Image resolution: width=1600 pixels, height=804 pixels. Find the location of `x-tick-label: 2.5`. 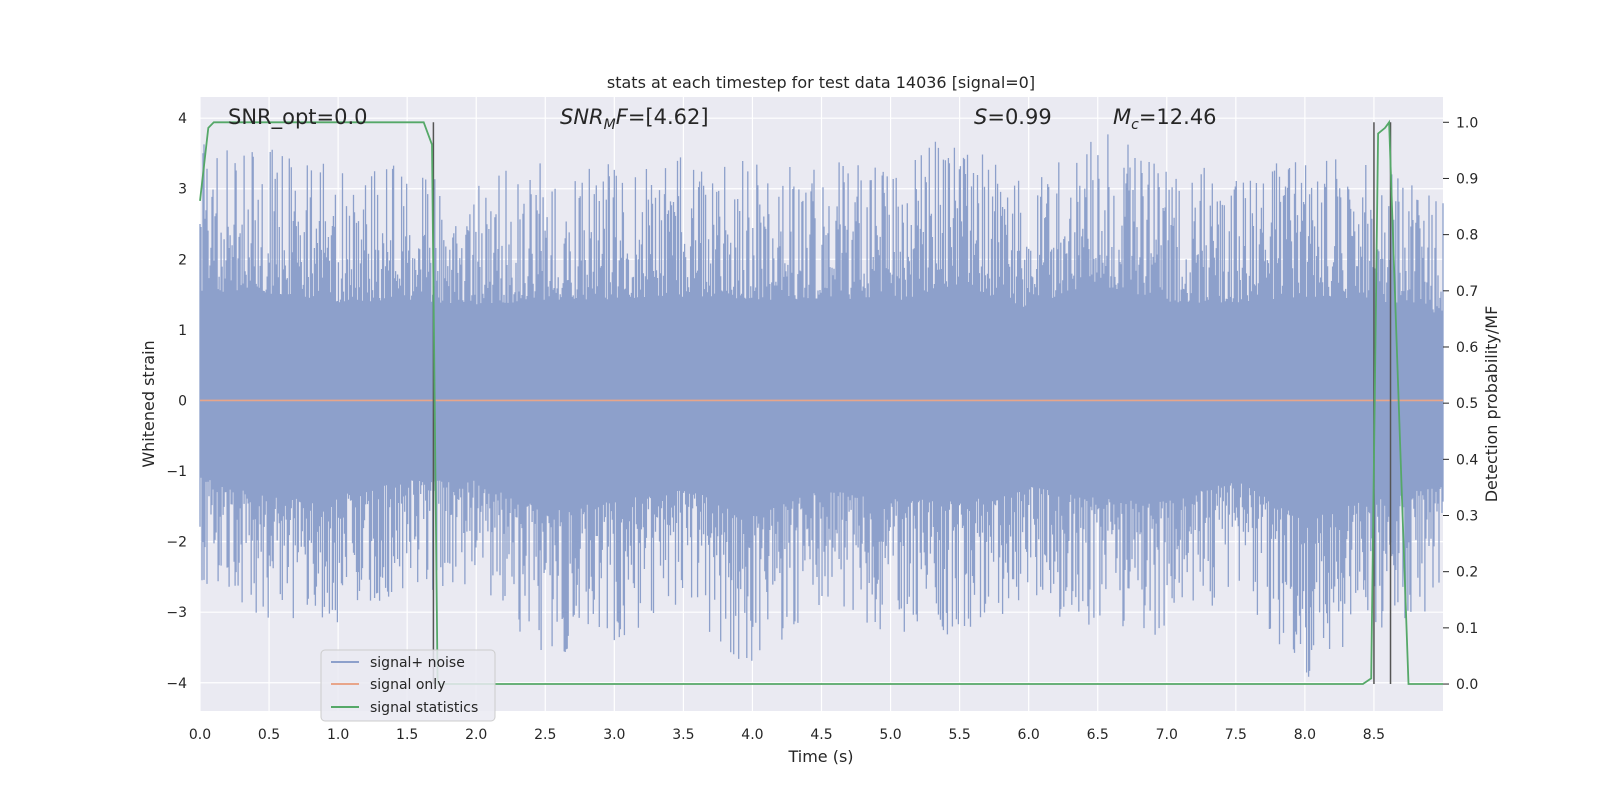

x-tick-label: 2.5 is located at coordinates (545, 735).